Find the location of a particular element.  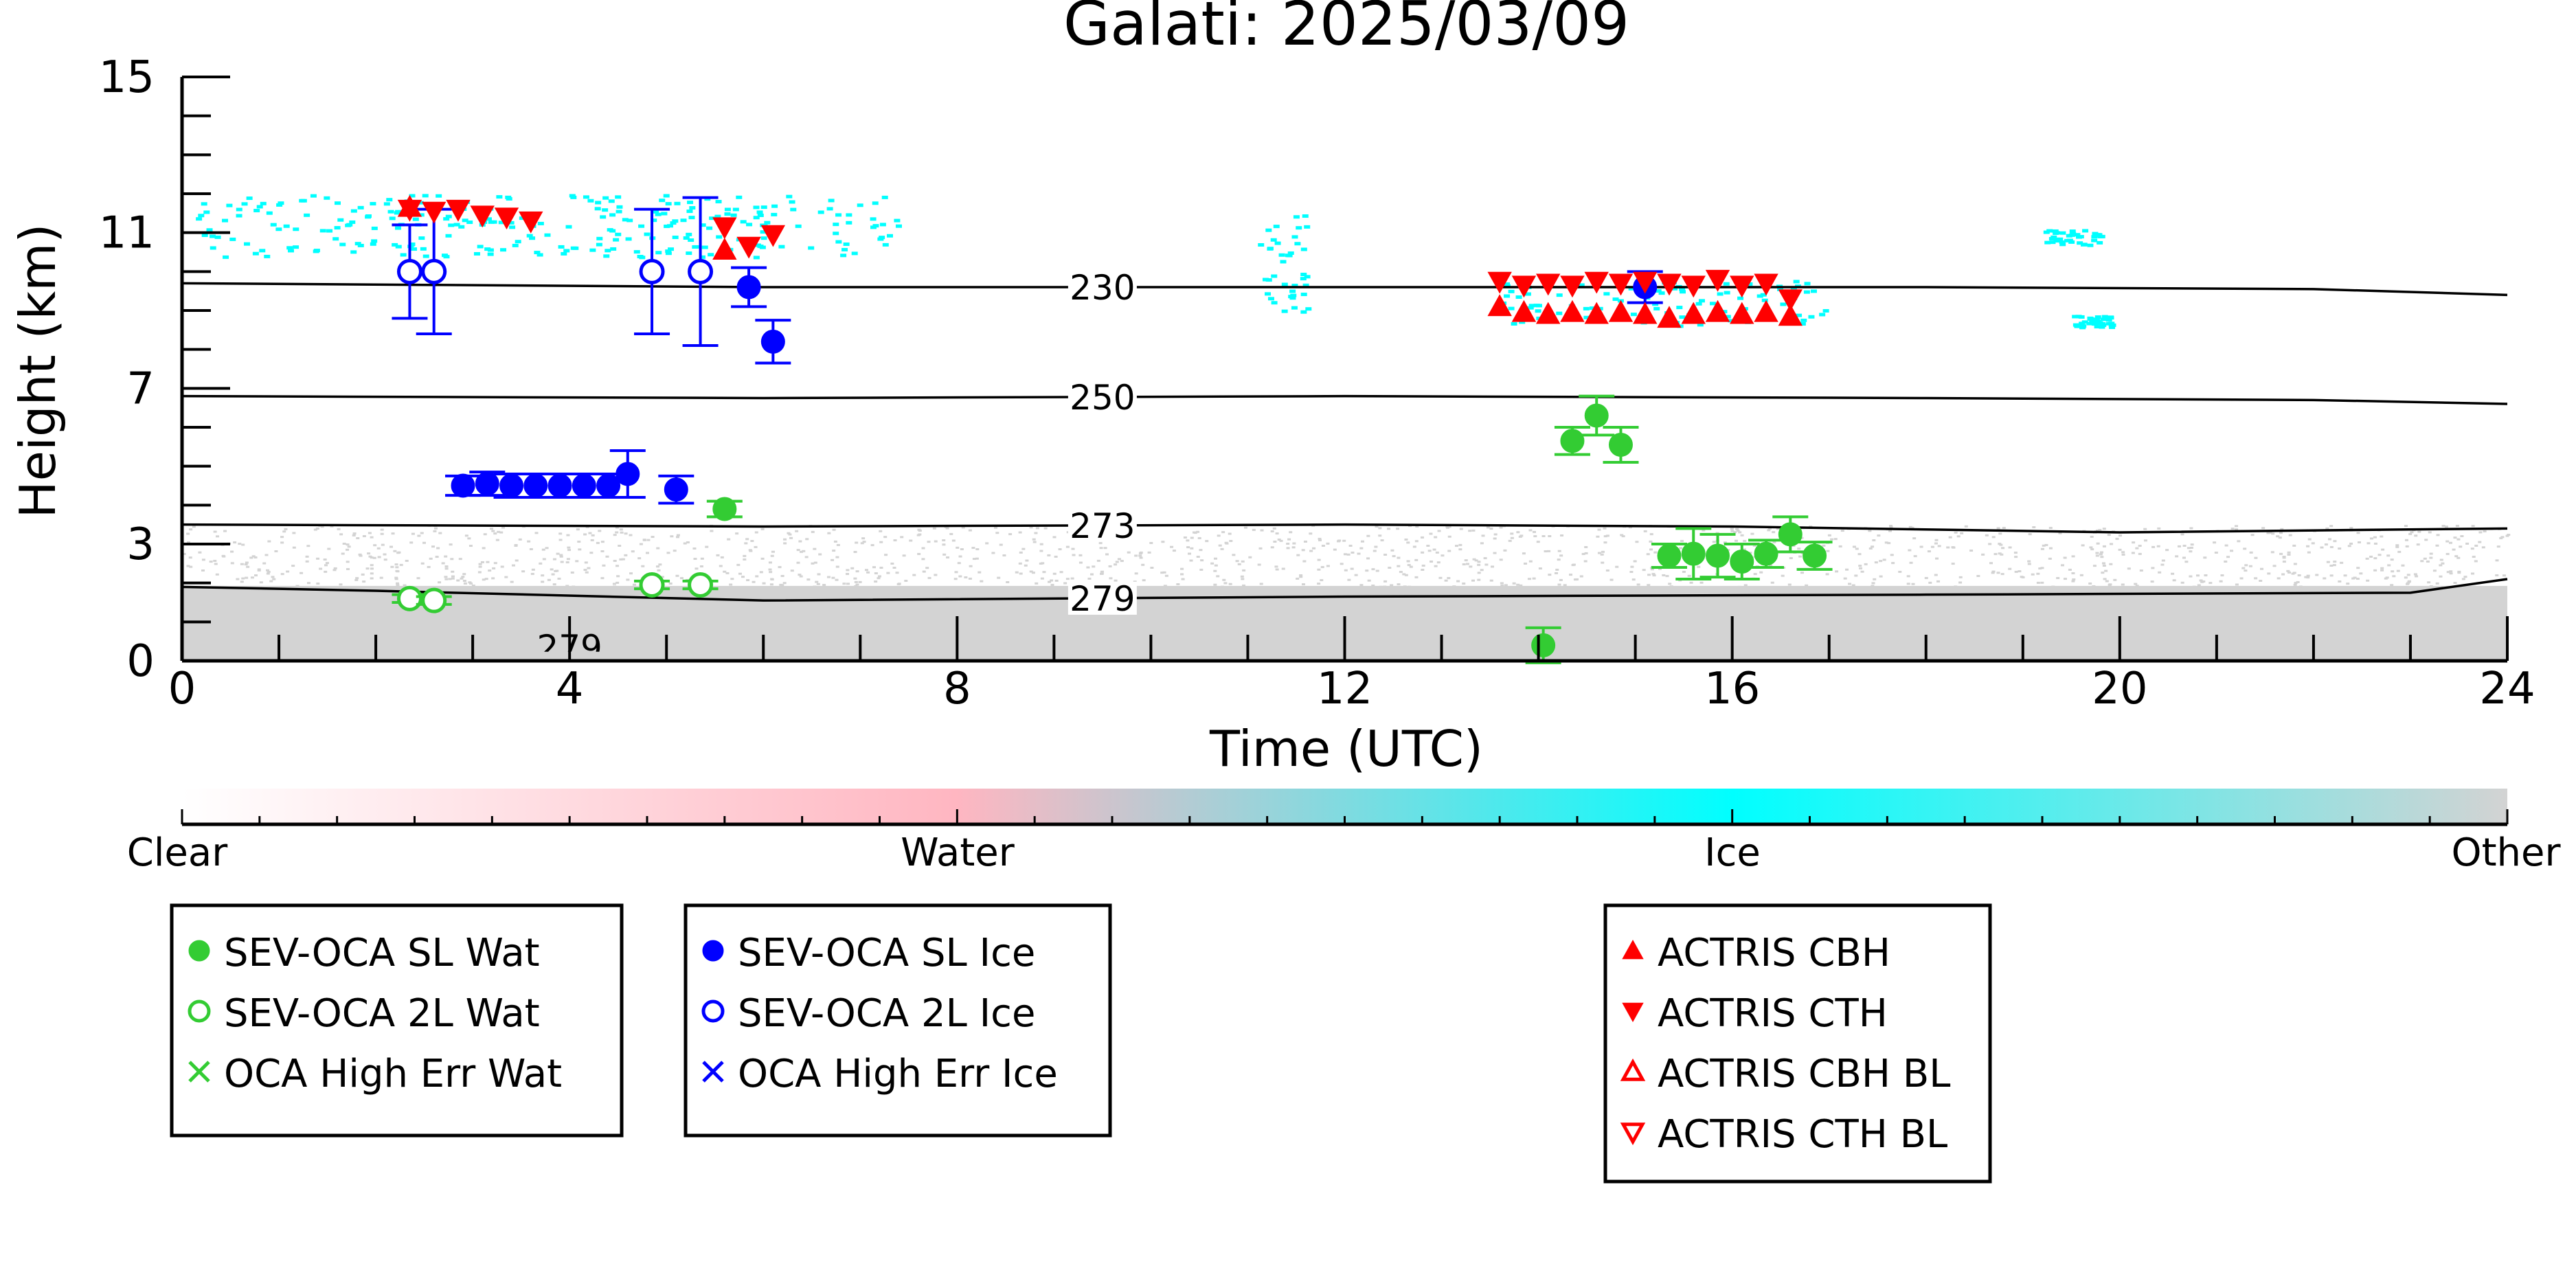

colorbar-label-other: Other is located at coordinates (2506, 853).